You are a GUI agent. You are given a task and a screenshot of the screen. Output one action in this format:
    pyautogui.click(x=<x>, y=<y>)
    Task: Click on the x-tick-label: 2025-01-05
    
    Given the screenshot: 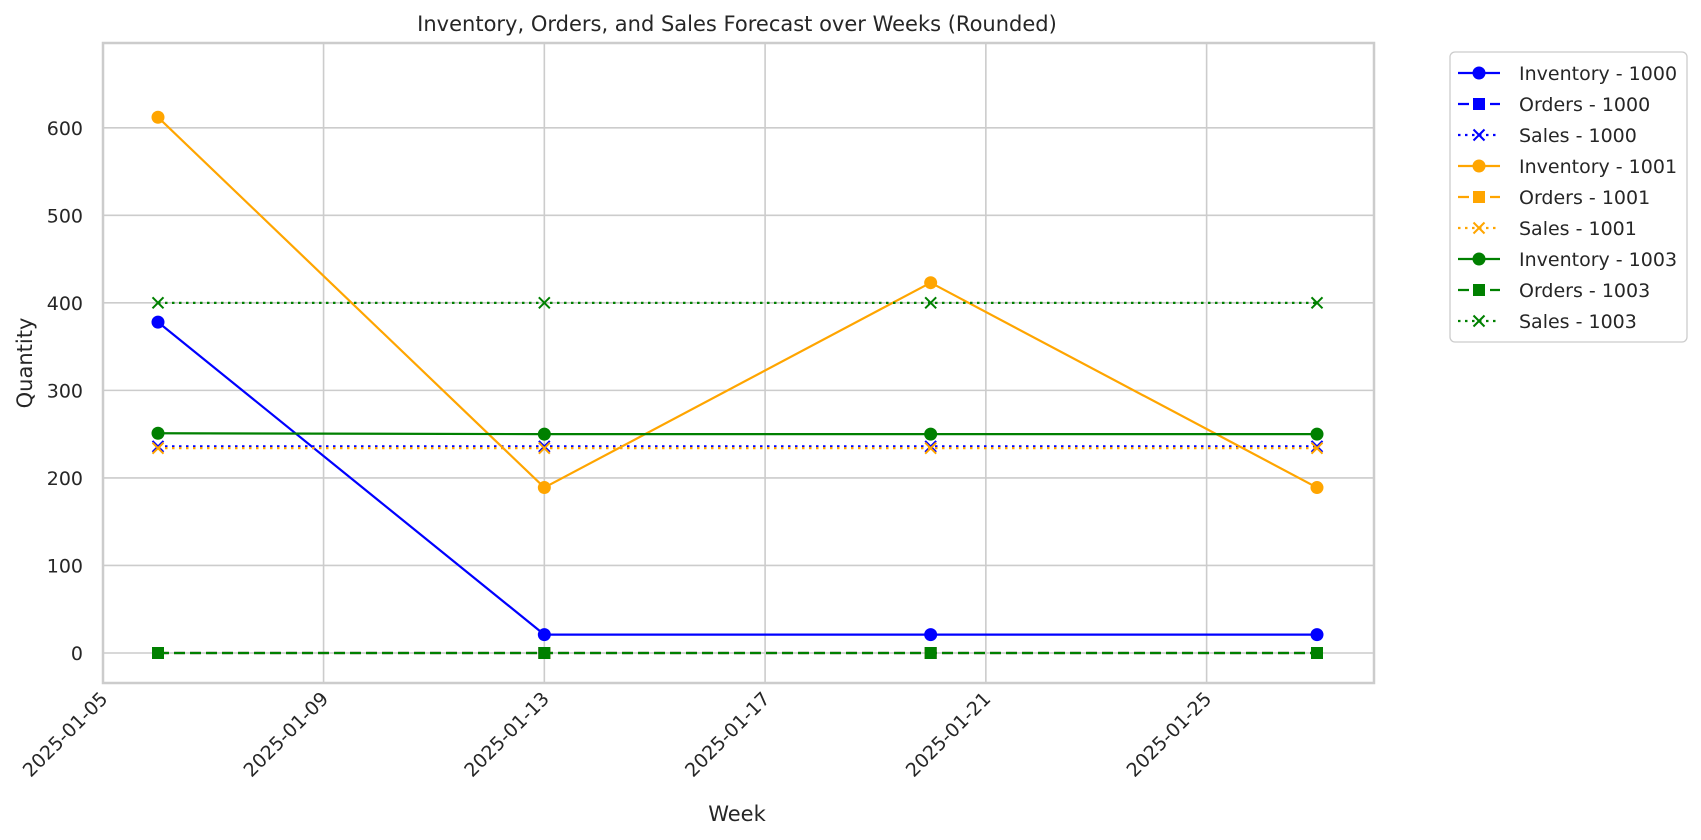 What is the action you would take?
    pyautogui.click(x=66, y=735)
    